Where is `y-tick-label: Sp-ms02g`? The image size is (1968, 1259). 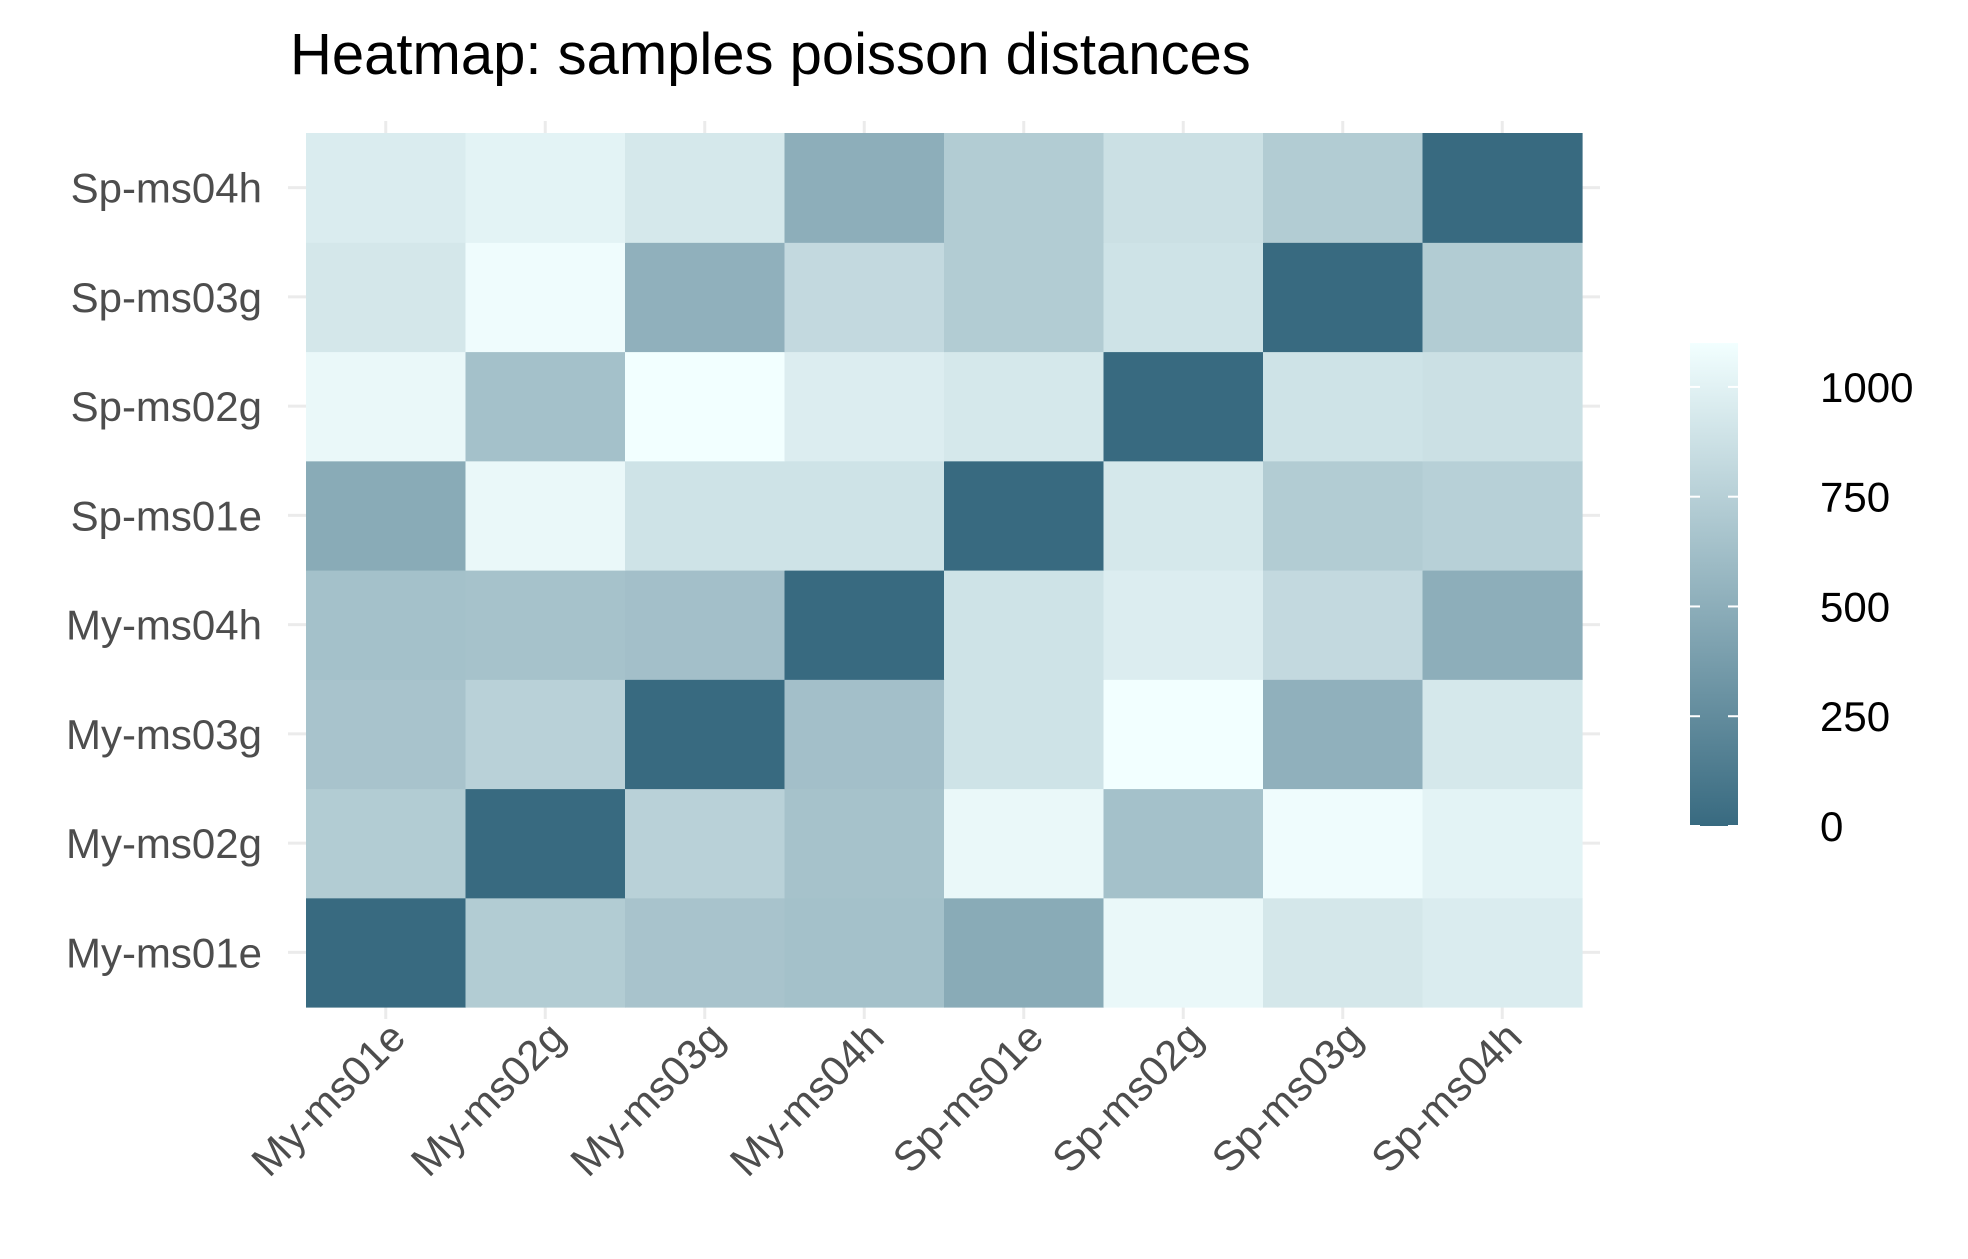
y-tick-label: Sp-ms02g is located at coordinates (166, 406).